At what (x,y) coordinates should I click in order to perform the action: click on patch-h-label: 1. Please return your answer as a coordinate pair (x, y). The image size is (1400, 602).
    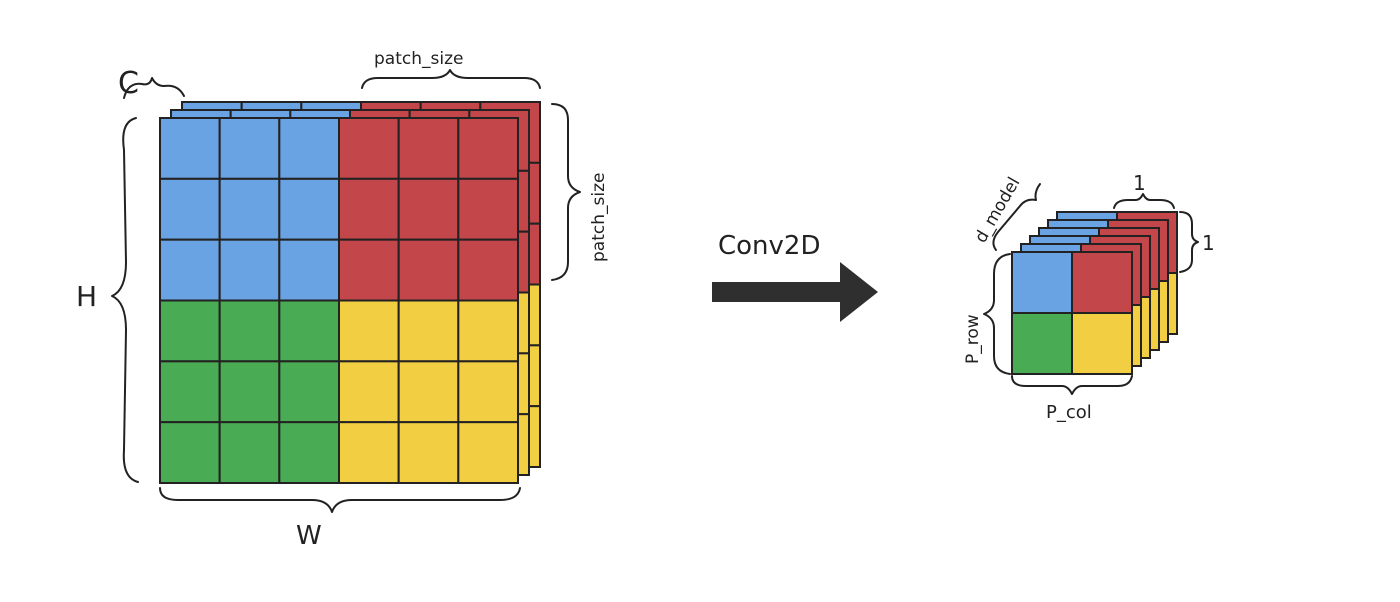
    Looking at the image, I should click on (1208, 243).